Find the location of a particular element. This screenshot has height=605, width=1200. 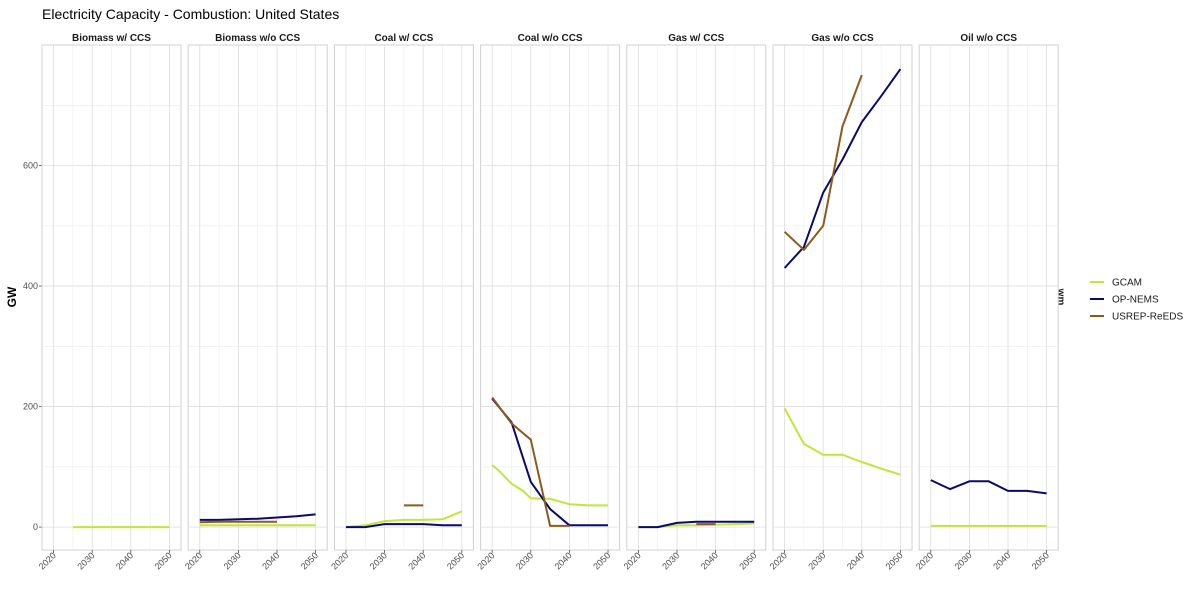

facet-strip-label: Coal w/o CCS is located at coordinates (550, 38).